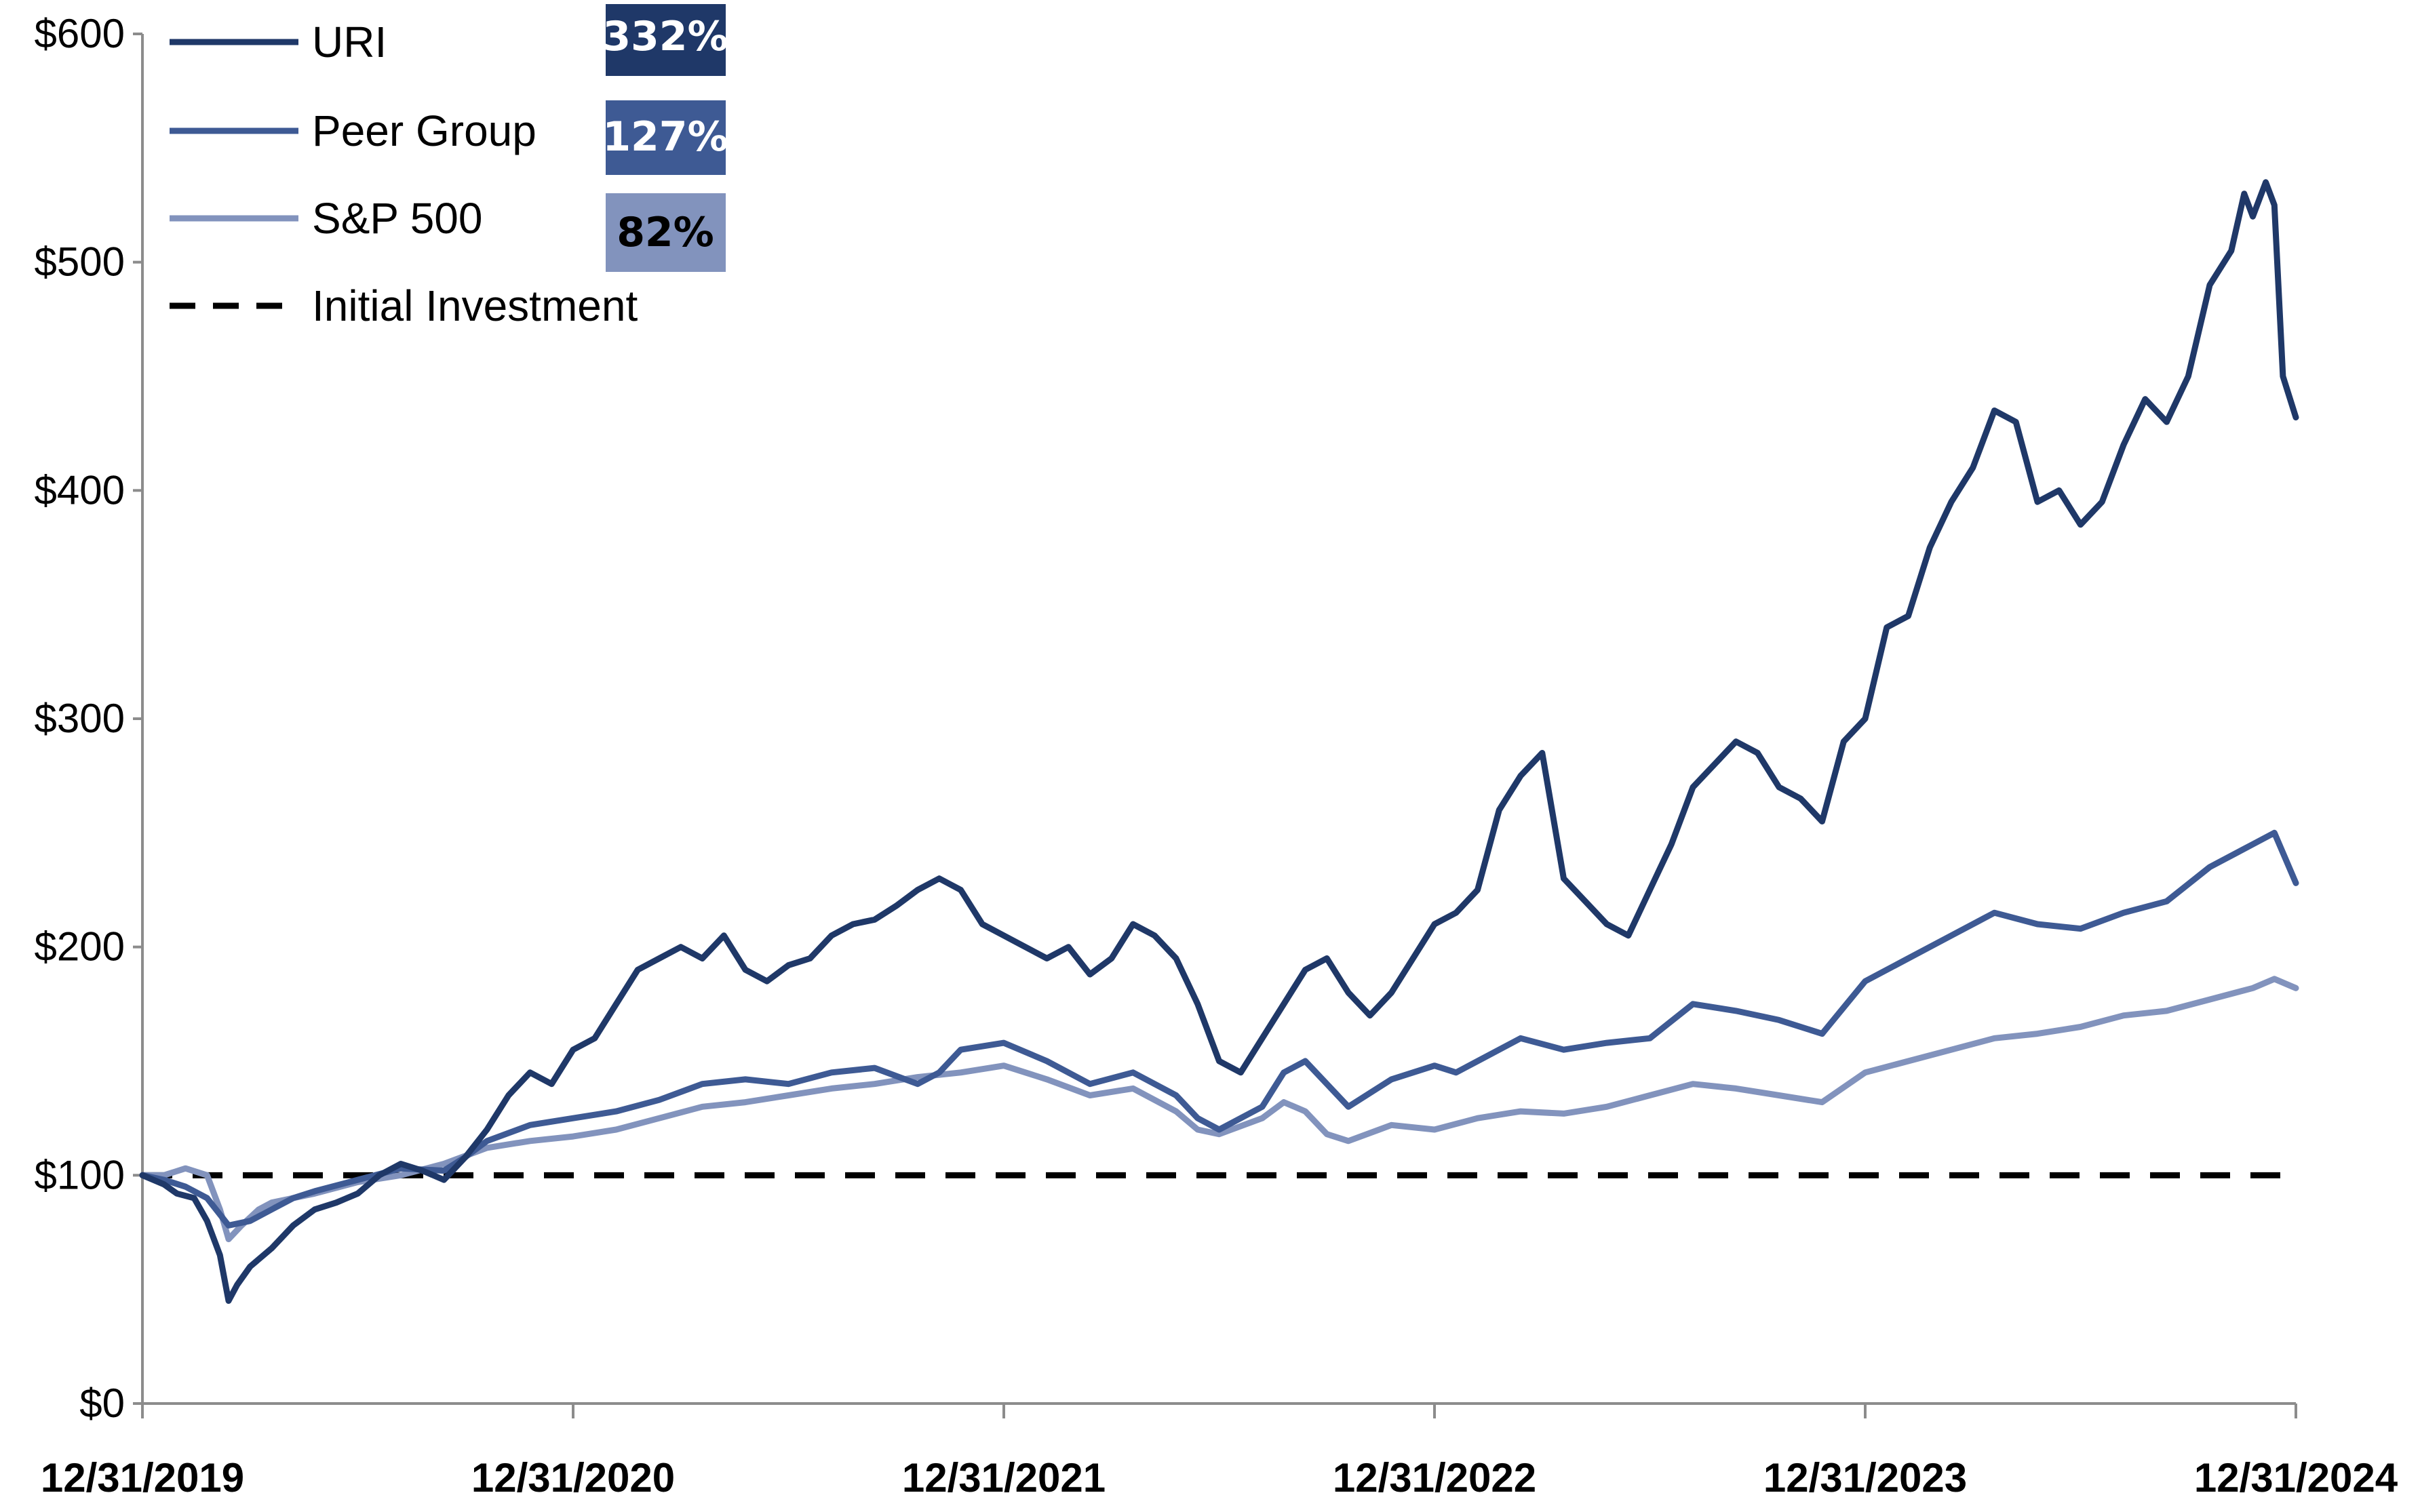 Image resolution: width=2420 pixels, height=1512 pixels. I want to click on return-badge-uri, so click(666, 40).